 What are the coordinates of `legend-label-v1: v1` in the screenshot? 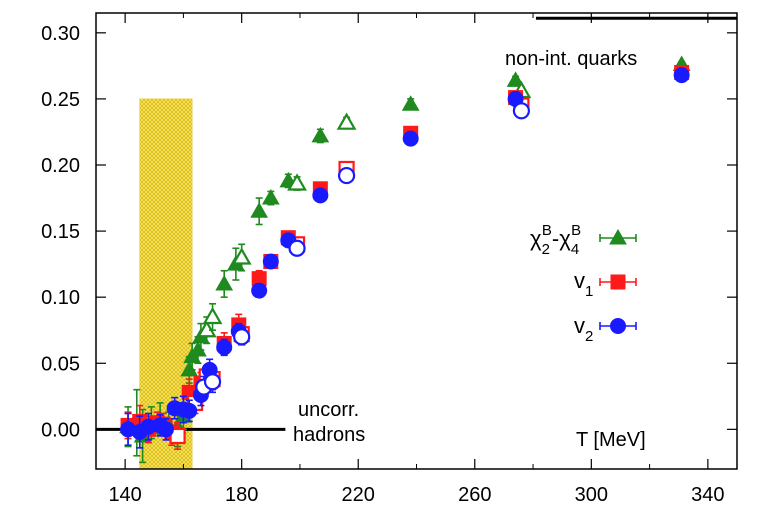 It's located at (583, 284).